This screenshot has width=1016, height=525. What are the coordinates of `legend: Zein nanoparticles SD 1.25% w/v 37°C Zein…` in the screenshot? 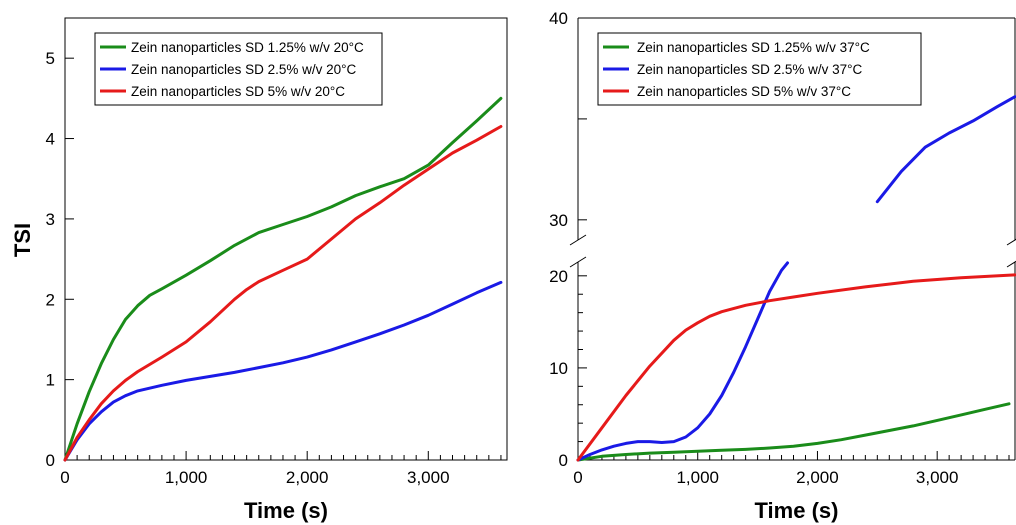 It's located at (759, 69).